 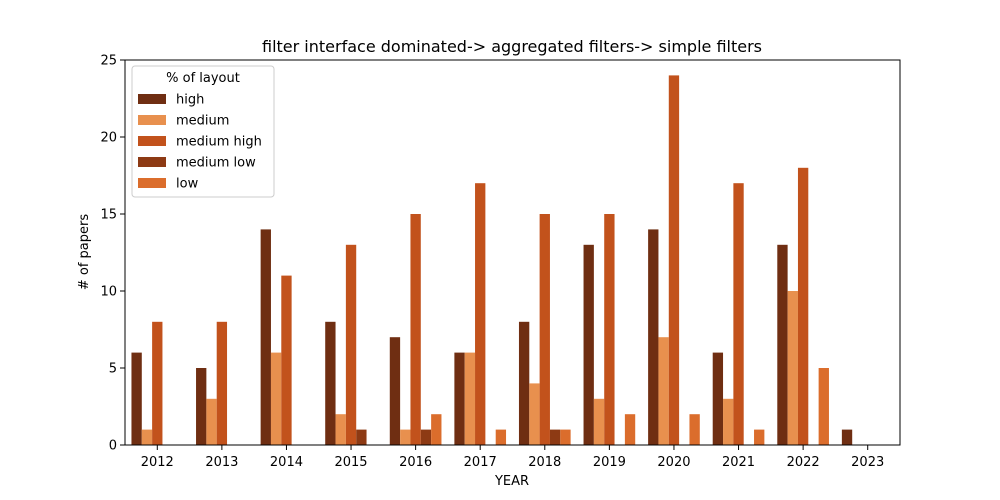 I want to click on bar-high-2017, so click(x=459, y=398).